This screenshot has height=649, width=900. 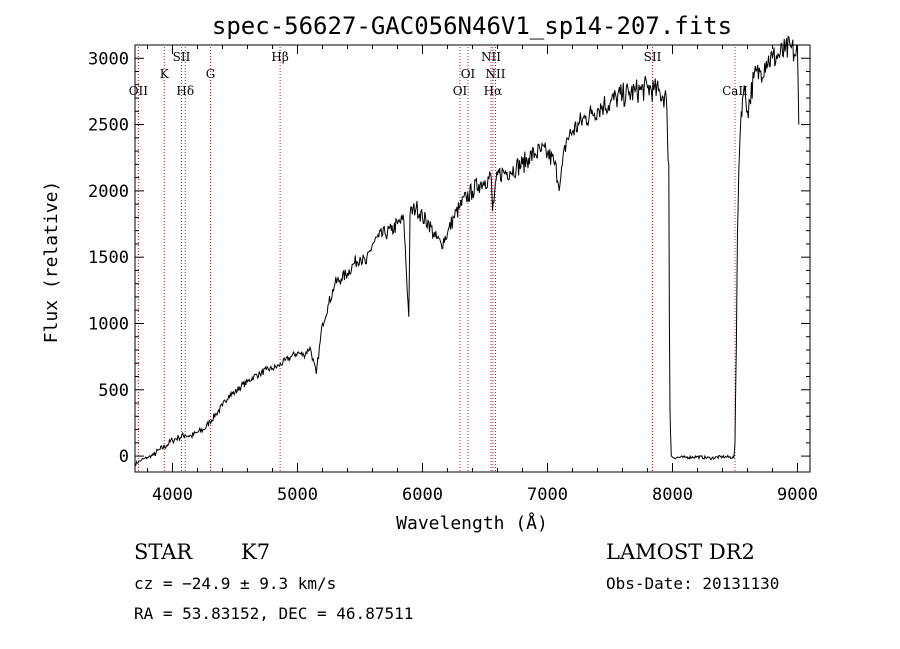 What do you see at coordinates (255, 552) in the screenshot?
I see `subclass: K7` at bounding box center [255, 552].